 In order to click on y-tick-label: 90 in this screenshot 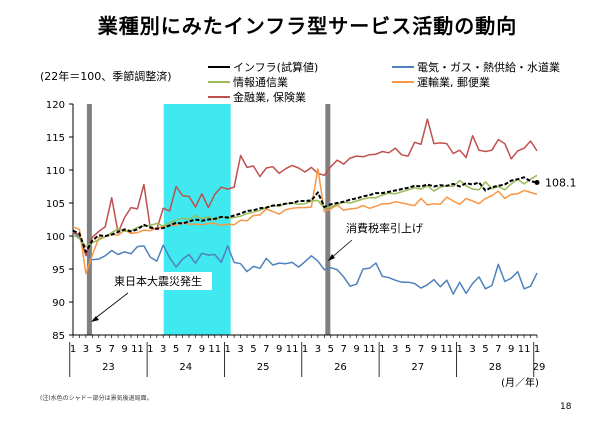, I will do `click(58, 303)`.